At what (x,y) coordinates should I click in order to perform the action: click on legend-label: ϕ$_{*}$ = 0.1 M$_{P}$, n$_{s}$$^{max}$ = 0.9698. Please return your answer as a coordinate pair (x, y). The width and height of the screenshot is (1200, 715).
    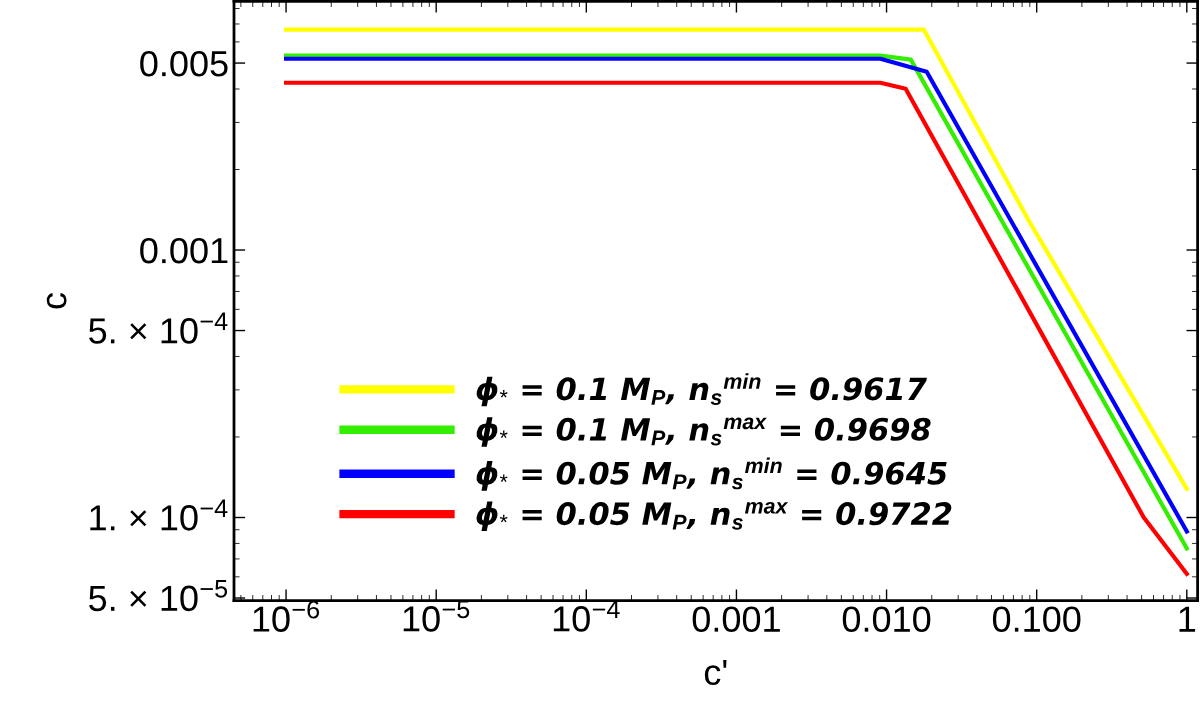
    Looking at the image, I should click on (703, 432).